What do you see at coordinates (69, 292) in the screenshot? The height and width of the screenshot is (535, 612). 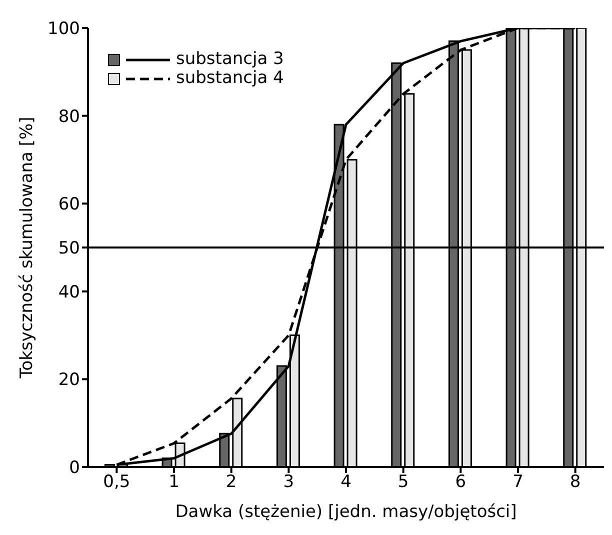 I see `y-tick-label: 40` at bounding box center [69, 292].